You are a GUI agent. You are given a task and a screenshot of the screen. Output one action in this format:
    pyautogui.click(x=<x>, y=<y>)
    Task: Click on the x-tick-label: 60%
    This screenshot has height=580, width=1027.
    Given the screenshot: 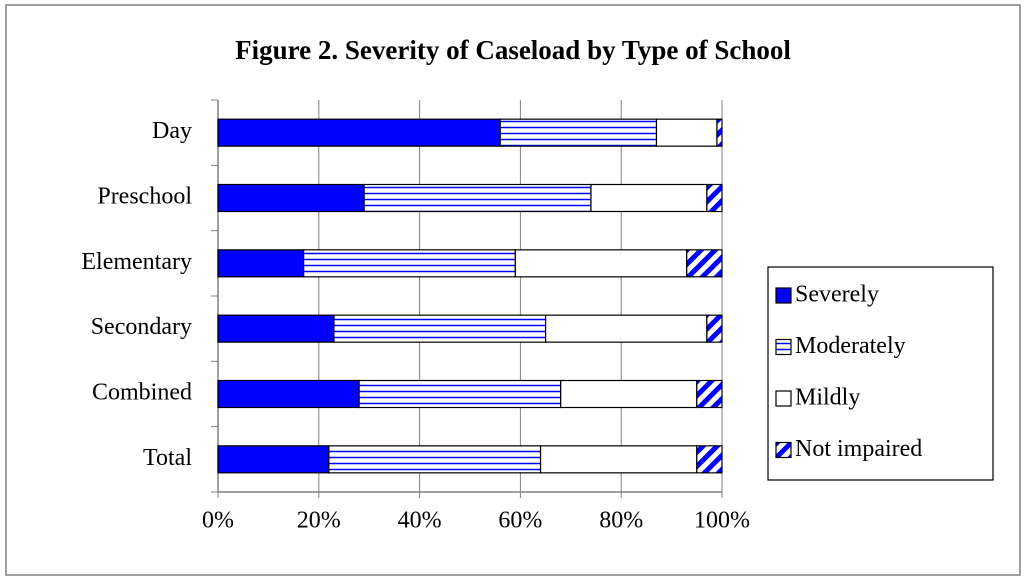 What is the action you would take?
    pyautogui.click(x=520, y=521)
    